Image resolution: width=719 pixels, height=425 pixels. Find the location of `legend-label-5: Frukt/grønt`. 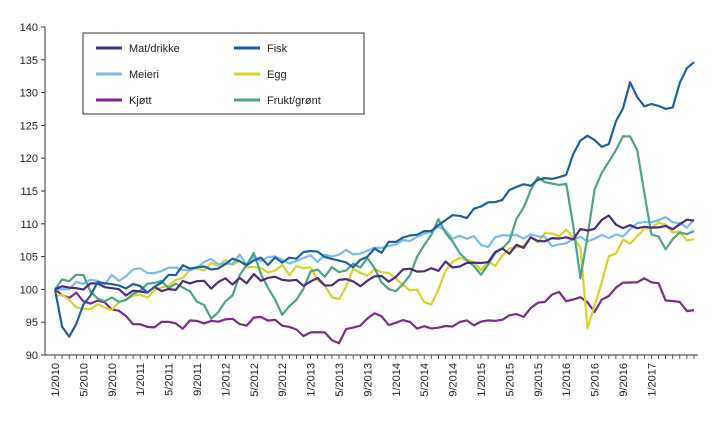

legend-label-5: Frukt/grønt is located at coordinates (294, 101).